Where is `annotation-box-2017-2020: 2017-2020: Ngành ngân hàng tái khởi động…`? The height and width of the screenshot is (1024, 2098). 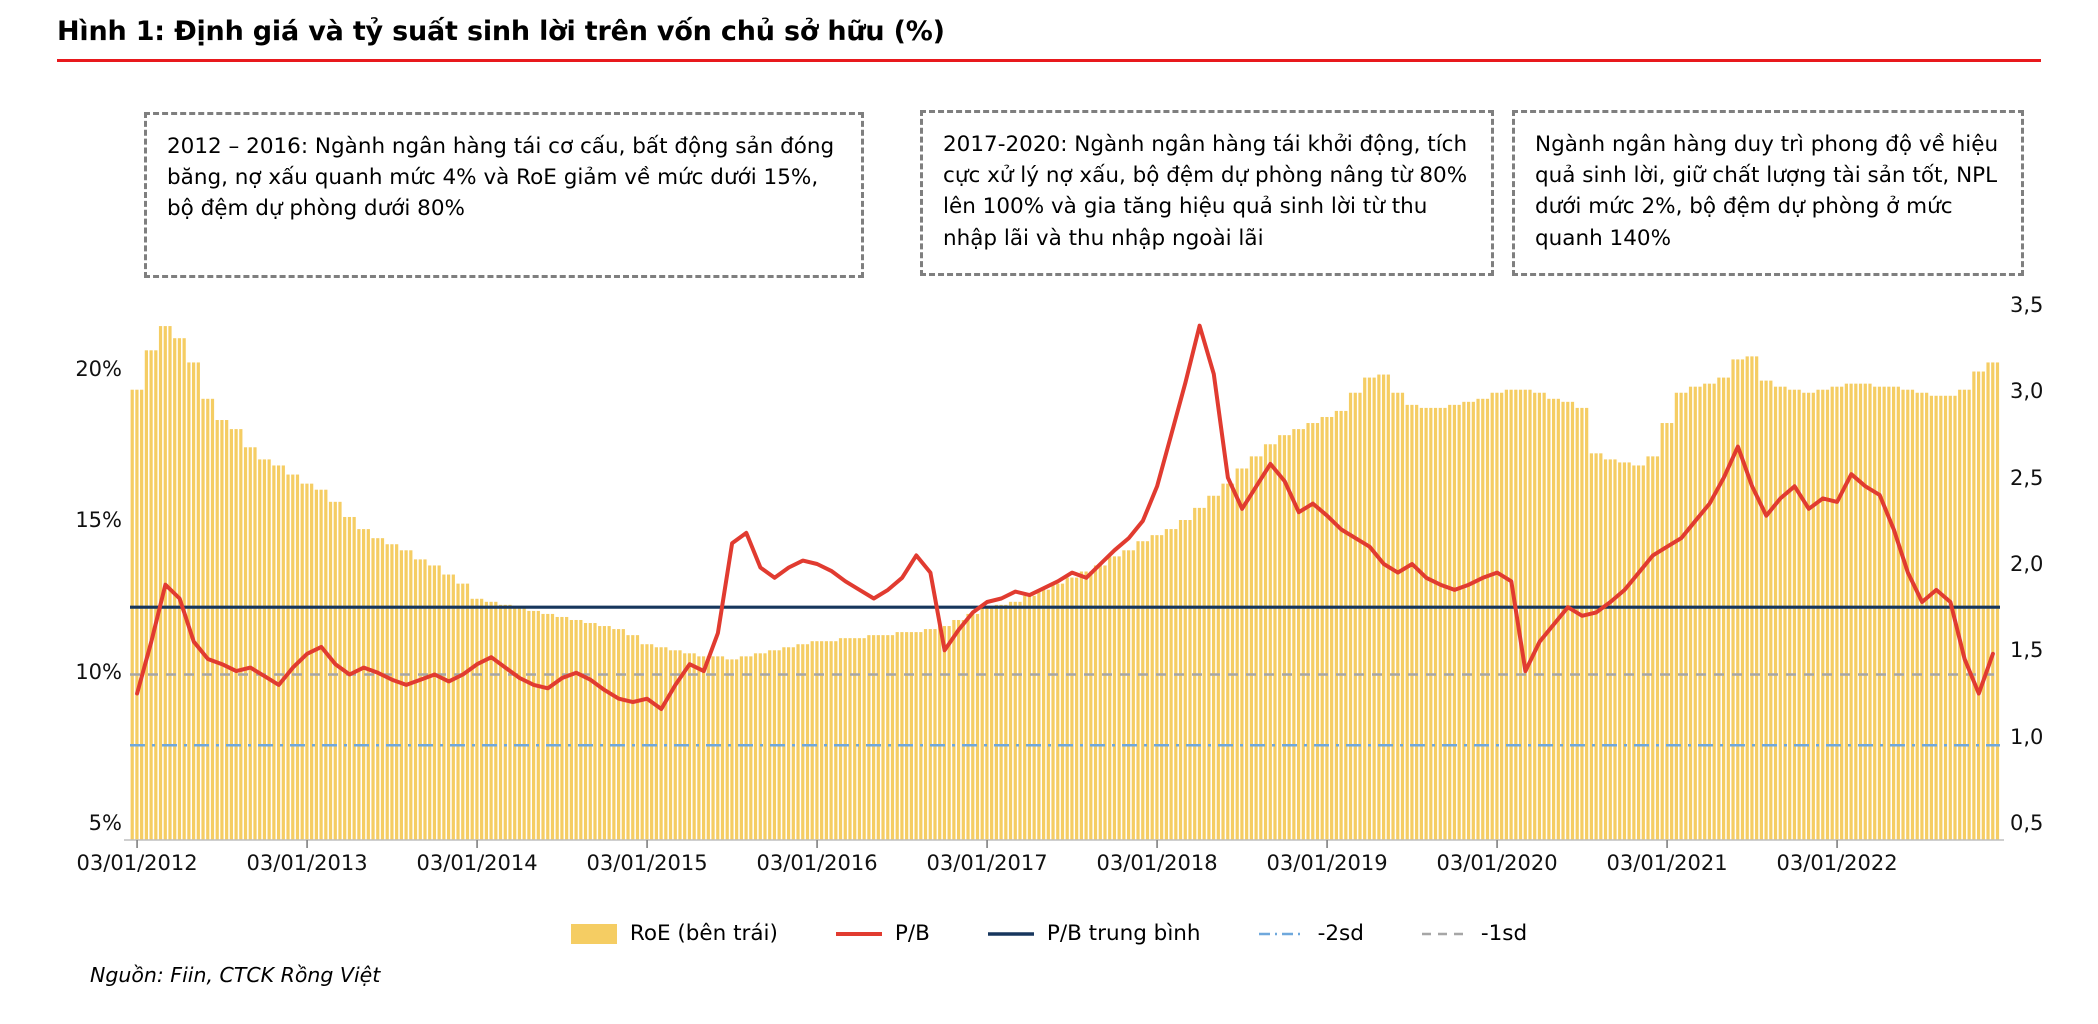 annotation-box-2017-2020: 2017-2020: Ngành ngân hàng tái khởi động… is located at coordinates (1207, 193).